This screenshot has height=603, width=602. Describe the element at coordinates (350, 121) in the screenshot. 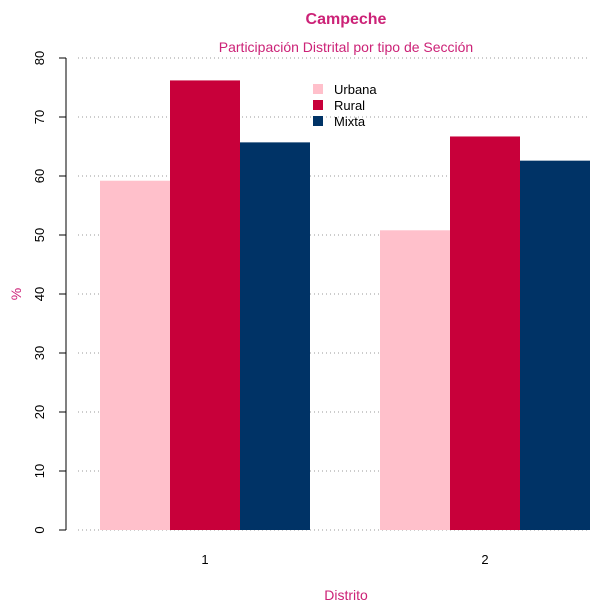

I see `legend-label-mixta: Mixta` at that location.